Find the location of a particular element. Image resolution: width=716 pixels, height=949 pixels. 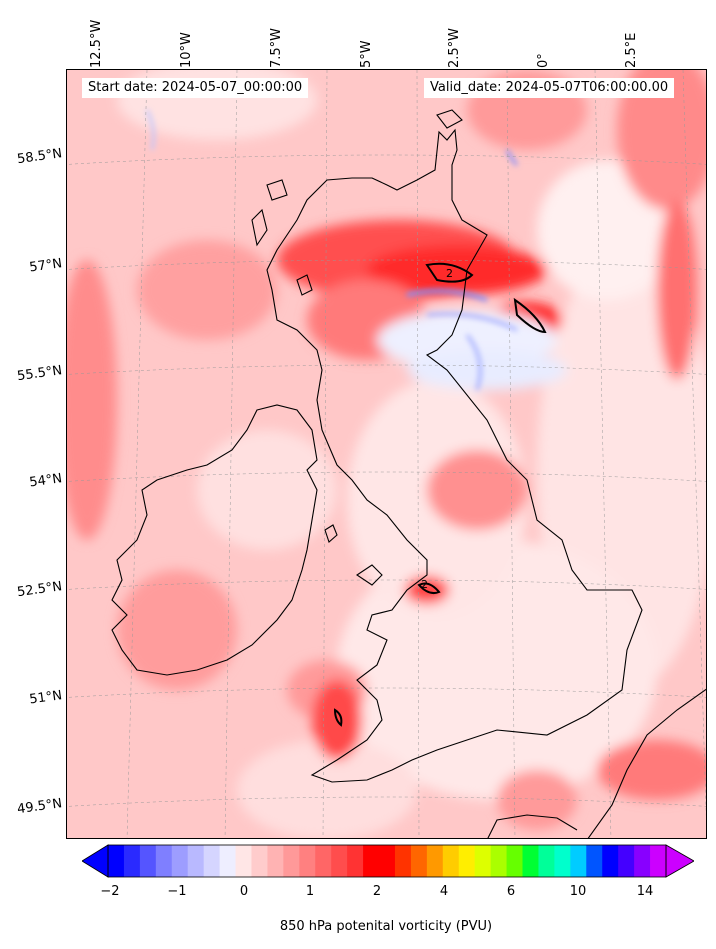

colorbar-tick: 4 is located at coordinates (444, 891).